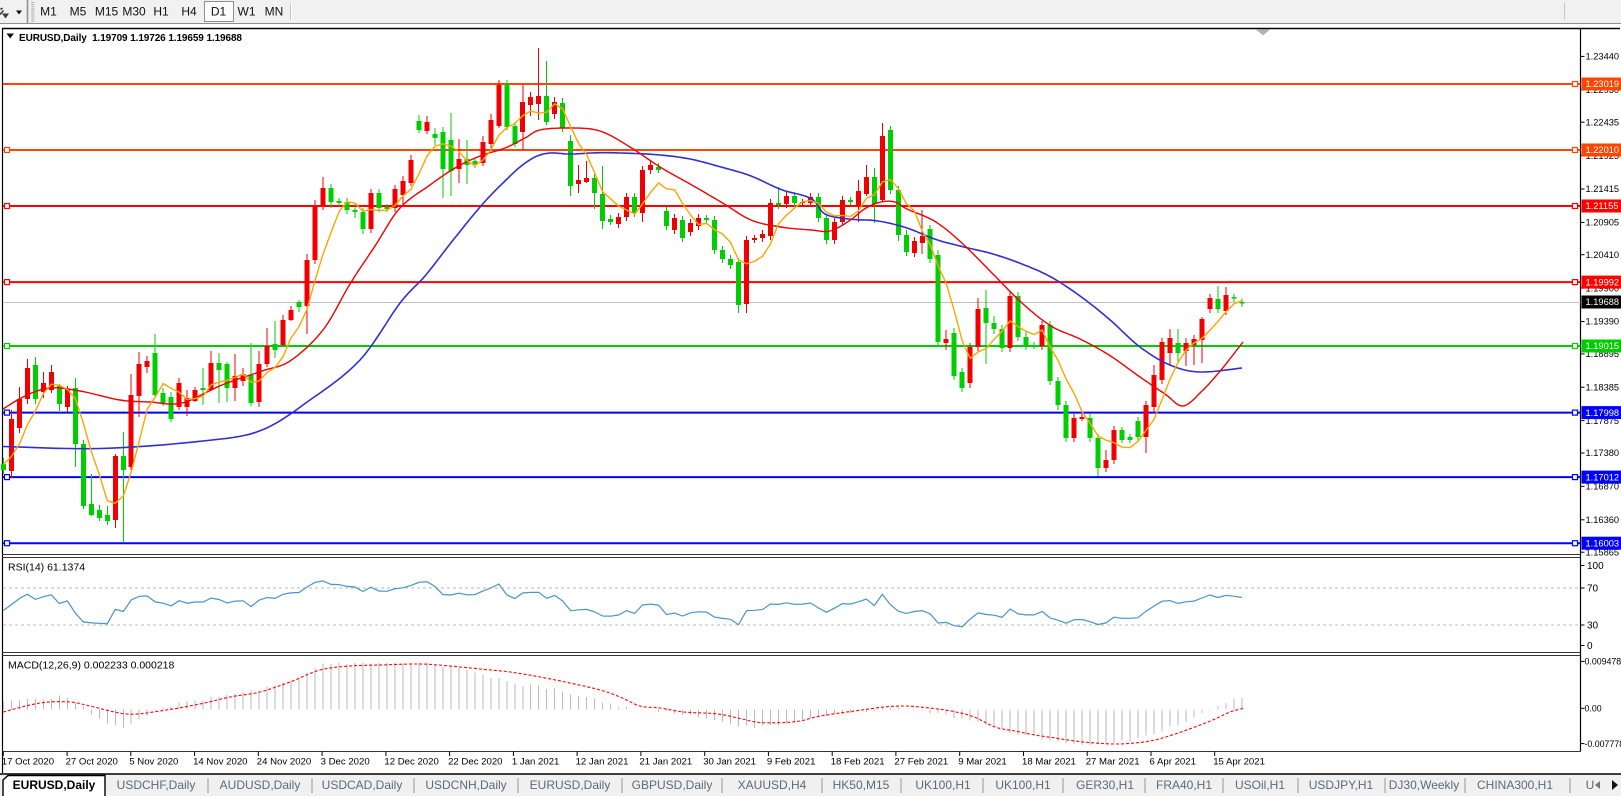  I want to click on svg-text: M15, so click(107, 12).